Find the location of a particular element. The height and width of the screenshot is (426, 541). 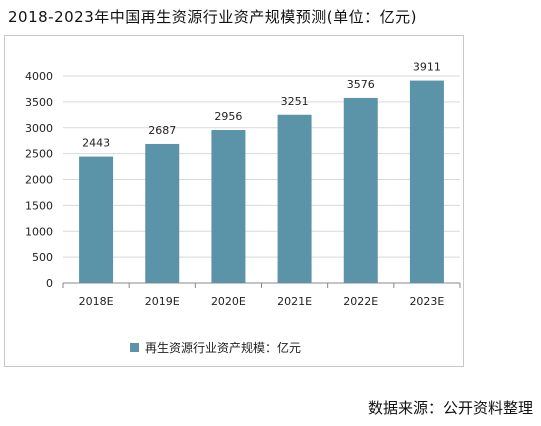

y-tick-label: 0 is located at coordinates (49, 283).